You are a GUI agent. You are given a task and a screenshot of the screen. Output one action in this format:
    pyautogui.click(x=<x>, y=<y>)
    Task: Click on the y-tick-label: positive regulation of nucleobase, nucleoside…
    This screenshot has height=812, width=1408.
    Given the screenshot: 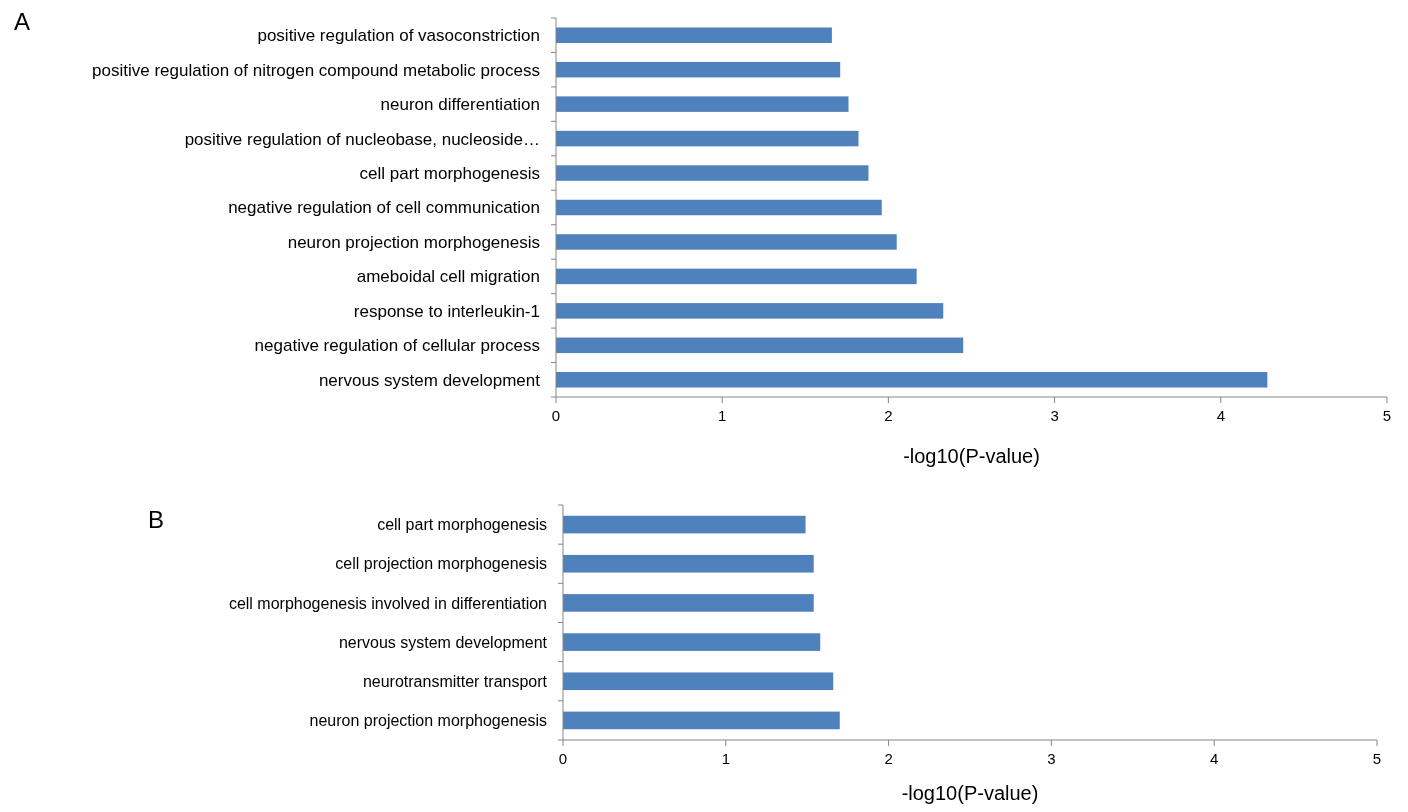 What is the action you would take?
    pyautogui.click(x=362, y=139)
    